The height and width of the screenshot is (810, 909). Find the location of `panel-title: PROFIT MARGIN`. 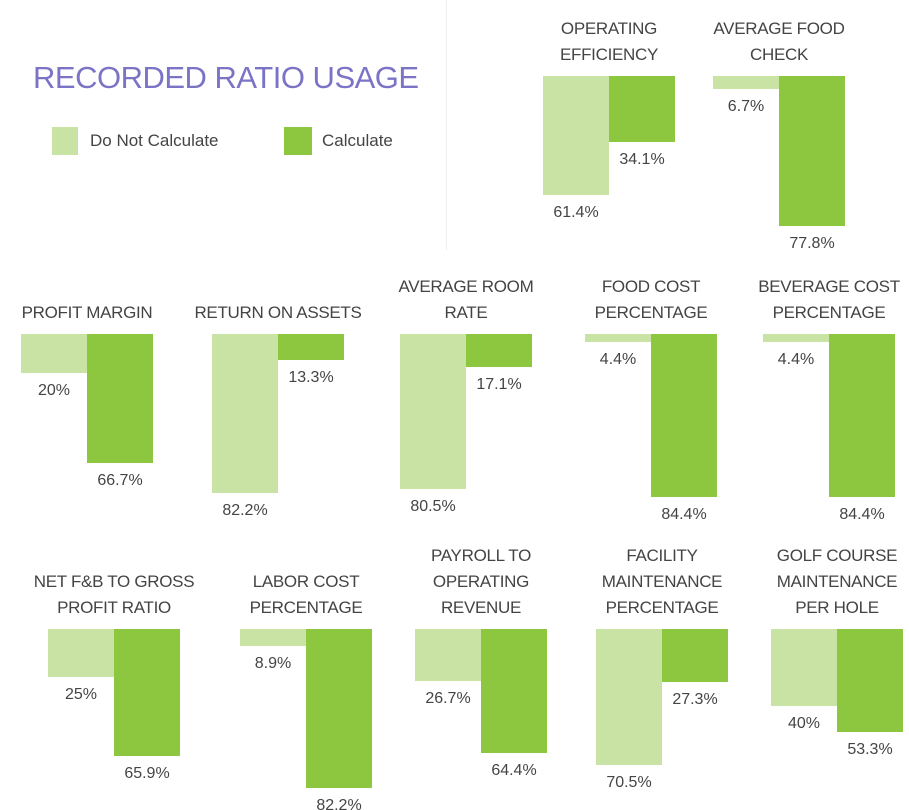

panel-title: PROFIT MARGIN is located at coordinates (87, 312).